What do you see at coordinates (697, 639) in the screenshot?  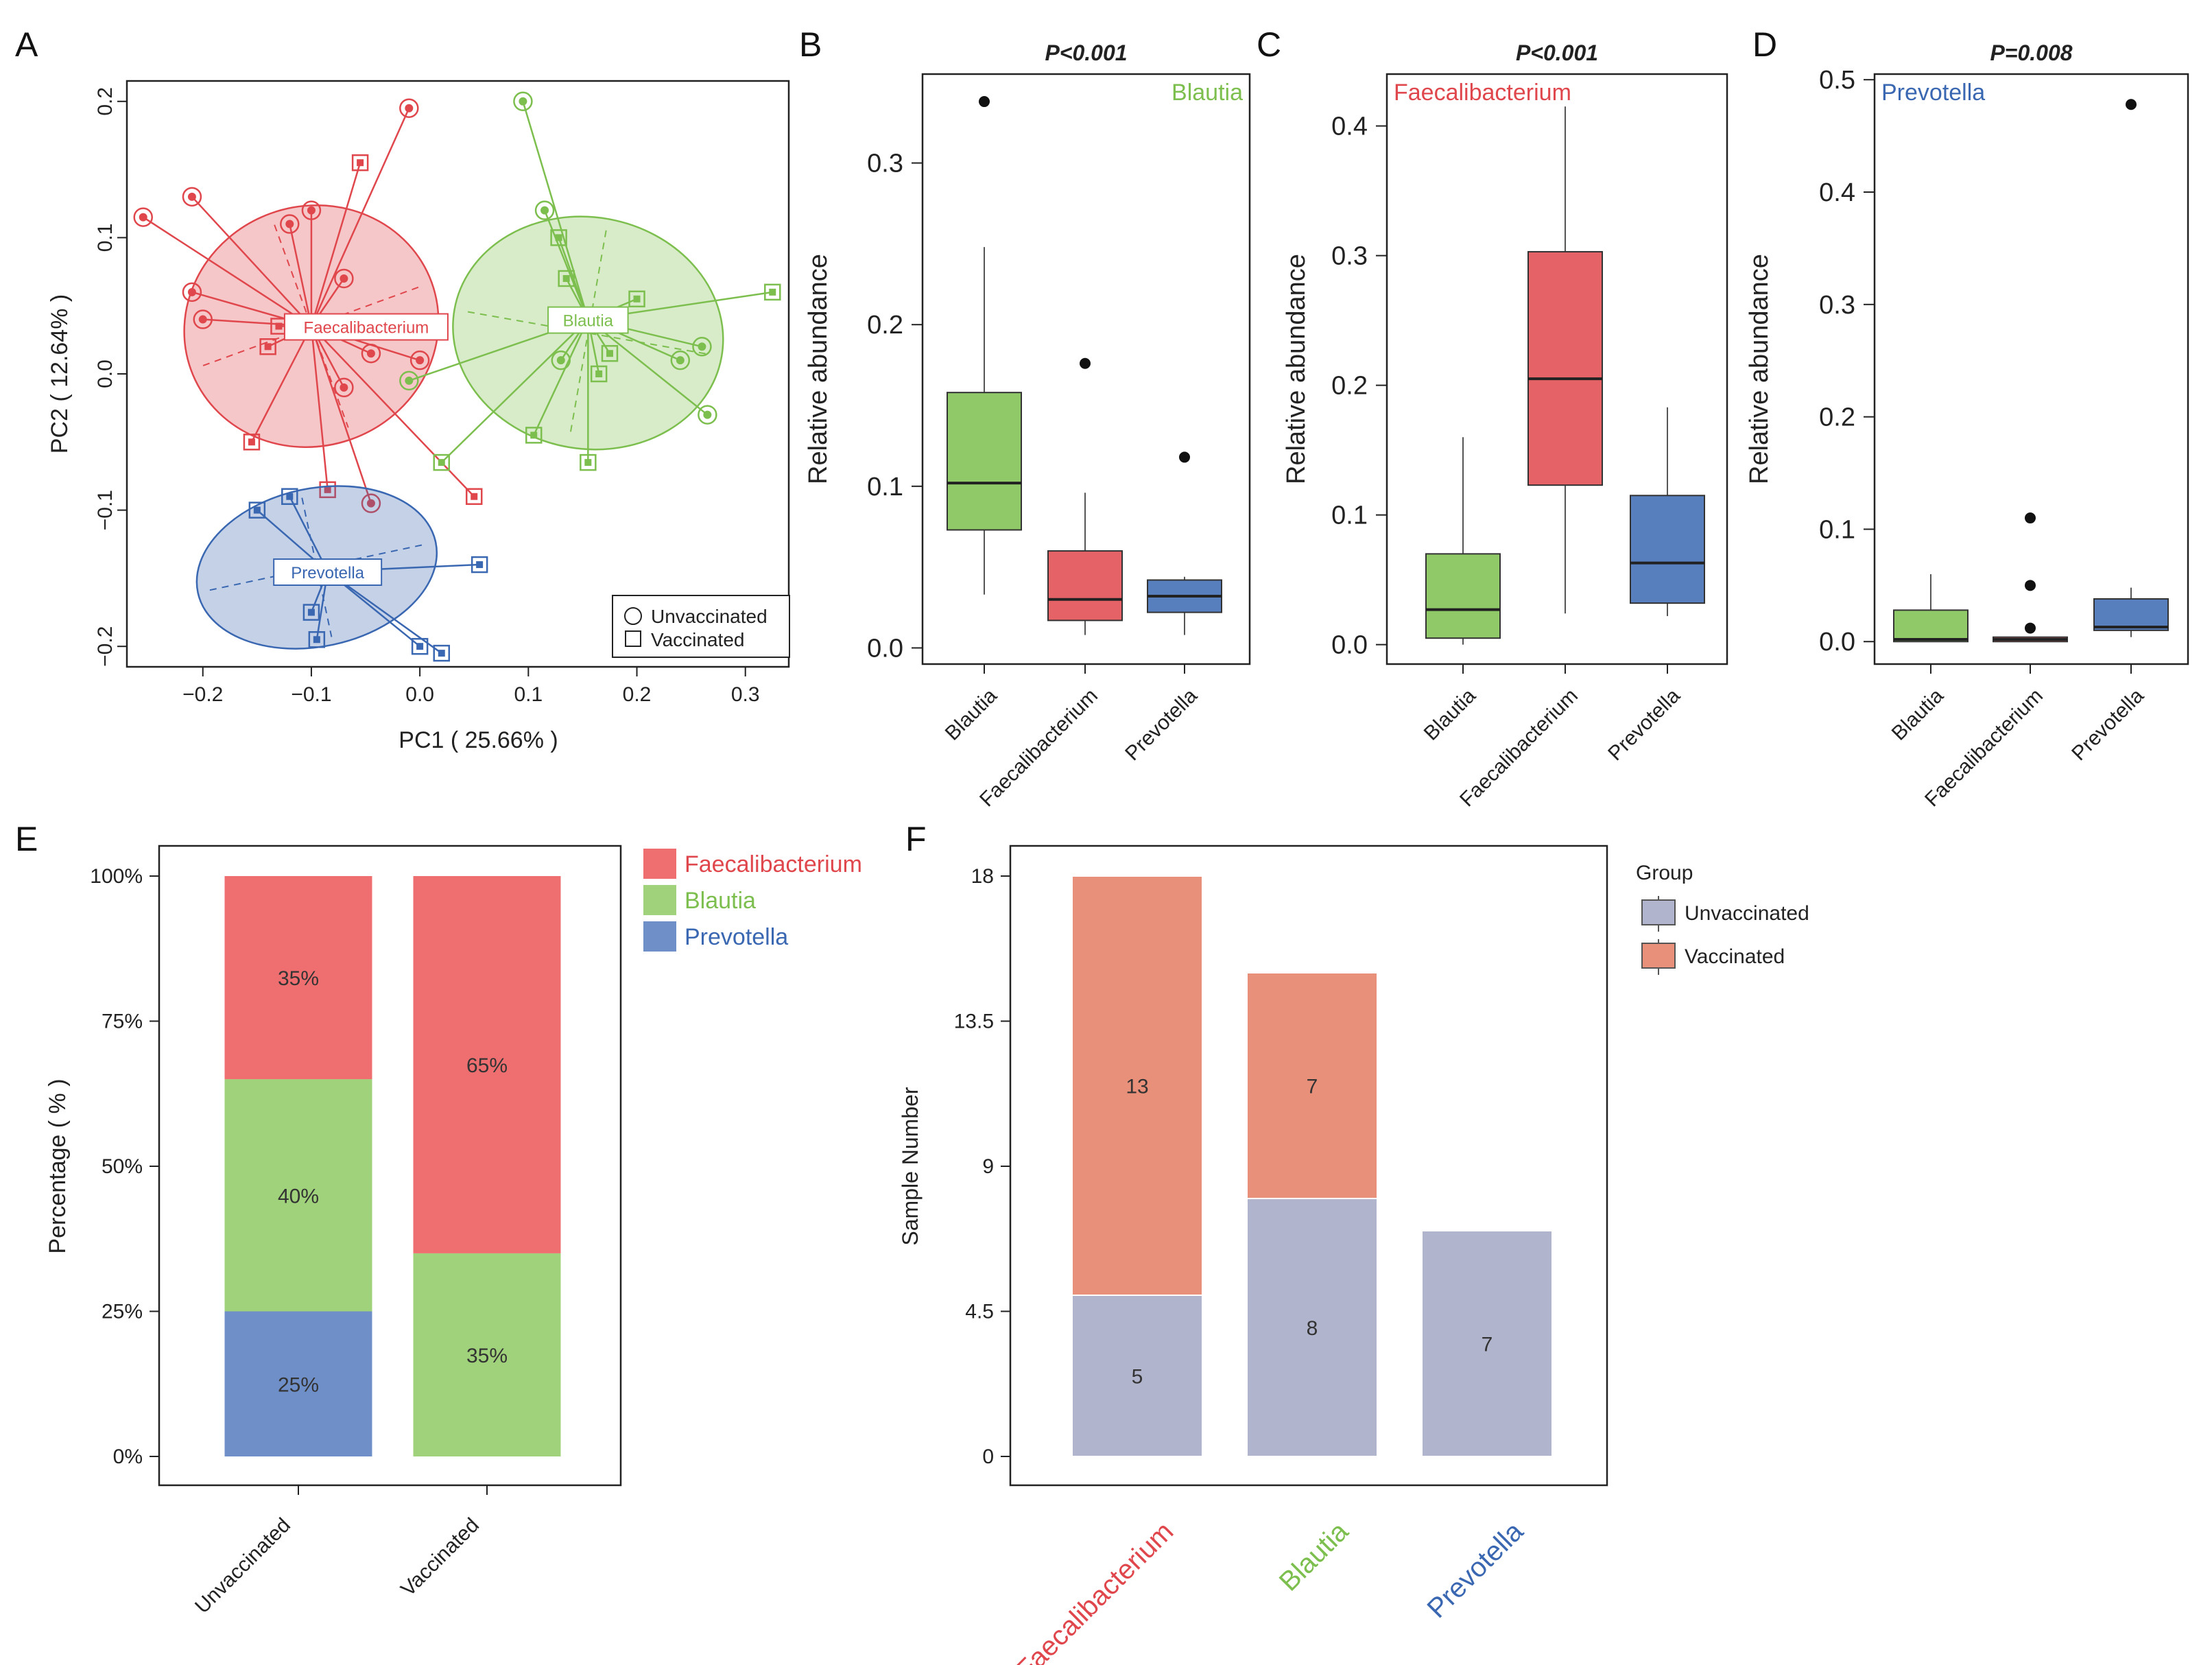 I see `legend-vaccinated: Vaccinated` at bounding box center [697, 639].